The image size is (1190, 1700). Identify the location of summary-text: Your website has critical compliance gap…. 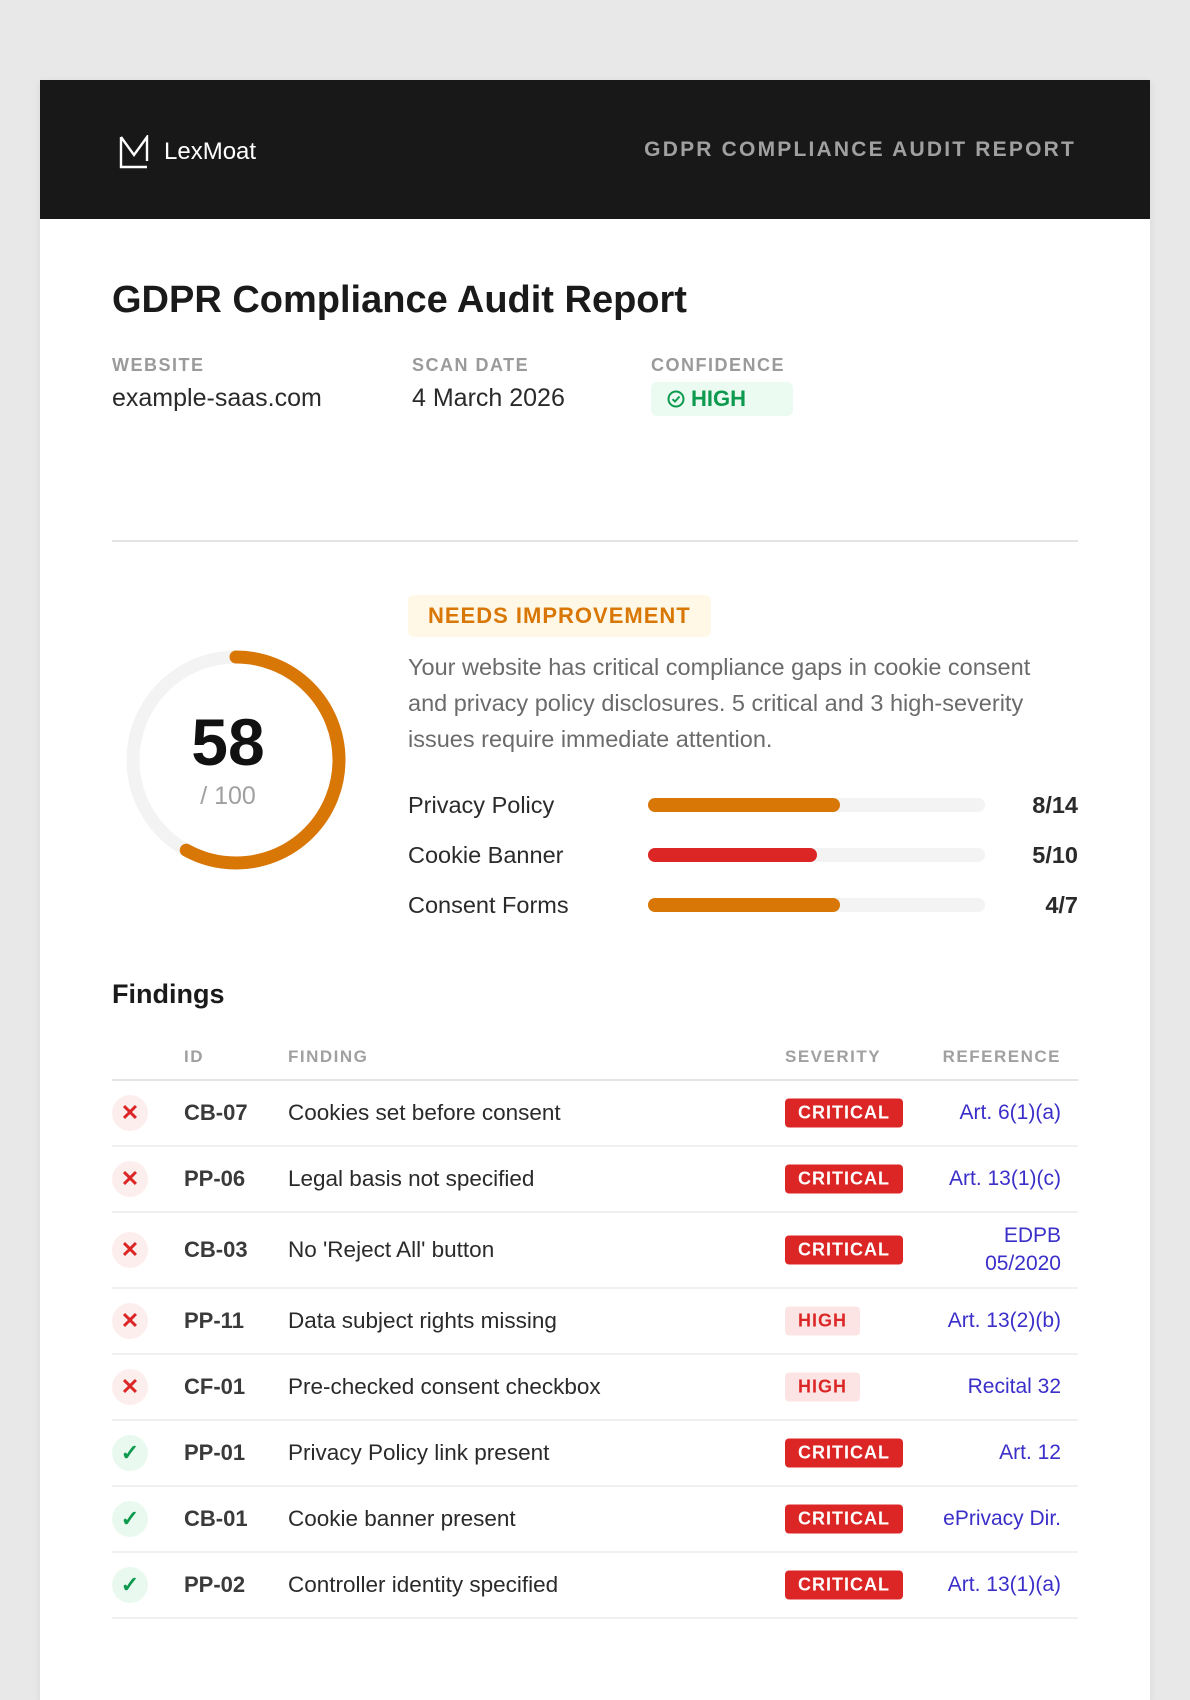
(719, 703).